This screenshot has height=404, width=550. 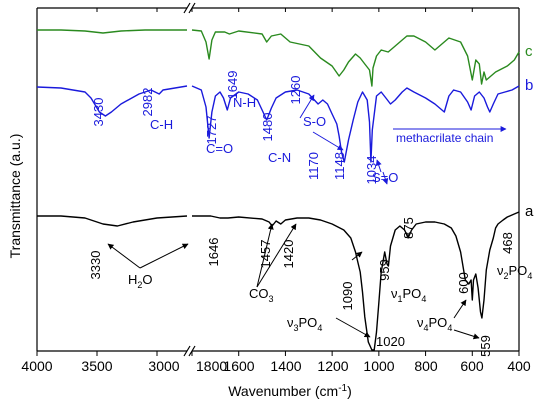 What do you see at coordinates (244, 102) in the screenshot?
I see `annotation-n-h: N-H` at bounding box center [244, 102].